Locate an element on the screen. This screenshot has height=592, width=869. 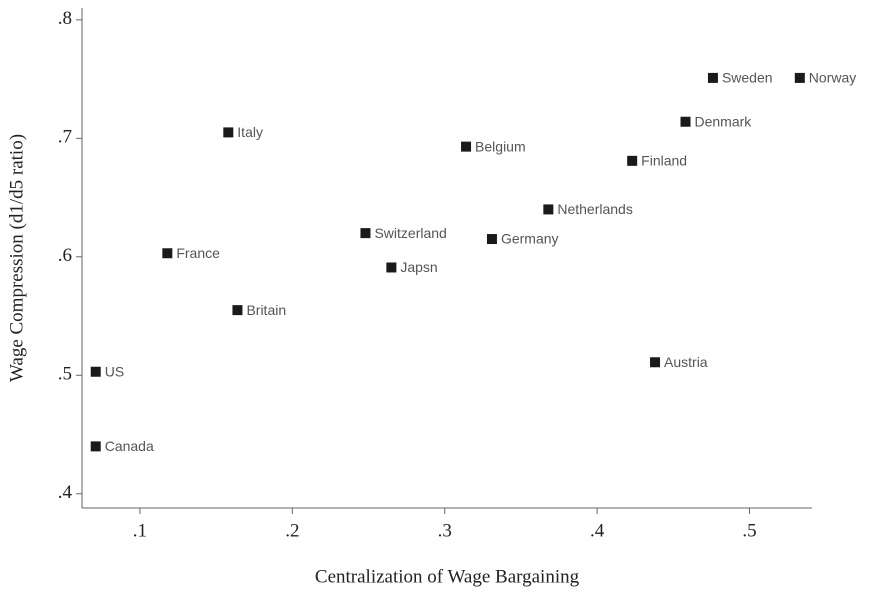
y-tick-label: .4 is located at coordinates (65, 492).